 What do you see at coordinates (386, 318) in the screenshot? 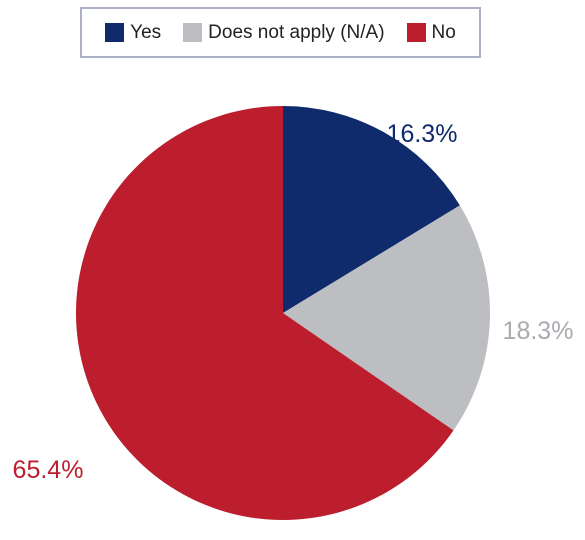
I see `pie-slice-na` at bounding box center [386, 318].